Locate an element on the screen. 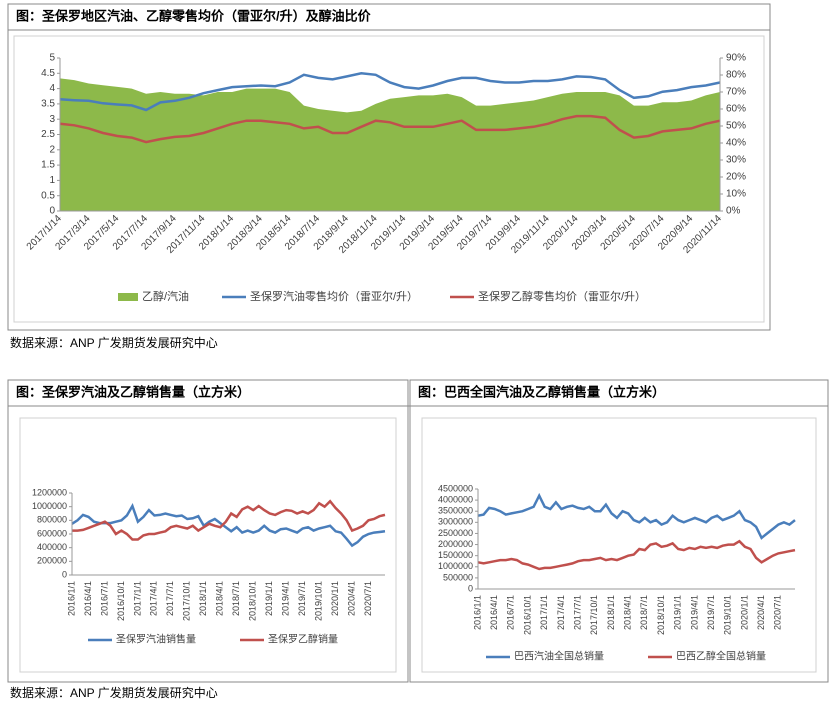  y2-tick-label: 50% is located at coordinates (736, 126).